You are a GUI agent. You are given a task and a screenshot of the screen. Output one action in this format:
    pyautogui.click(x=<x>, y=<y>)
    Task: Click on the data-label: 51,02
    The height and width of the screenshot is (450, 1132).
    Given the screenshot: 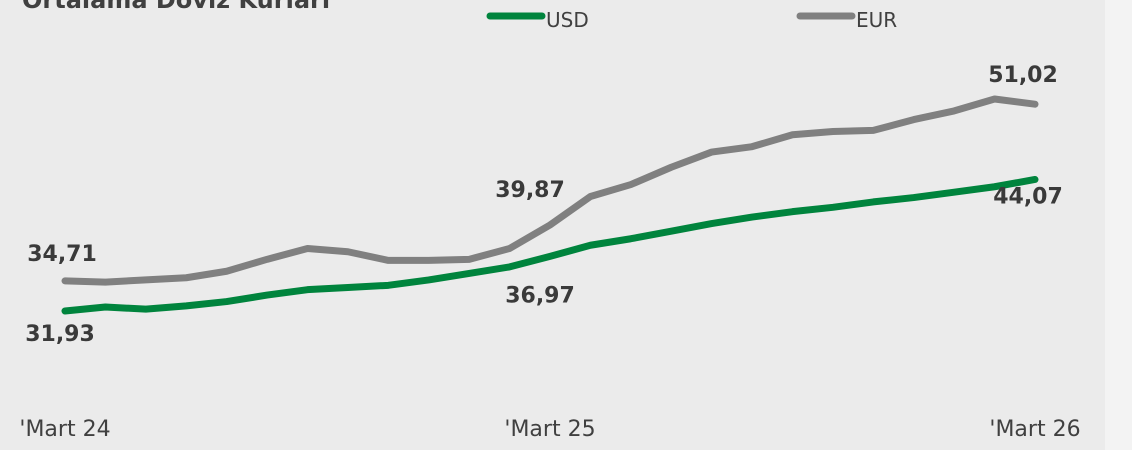 What is the action you would take?
    pyautogui.click(x=1023, y=75)
    